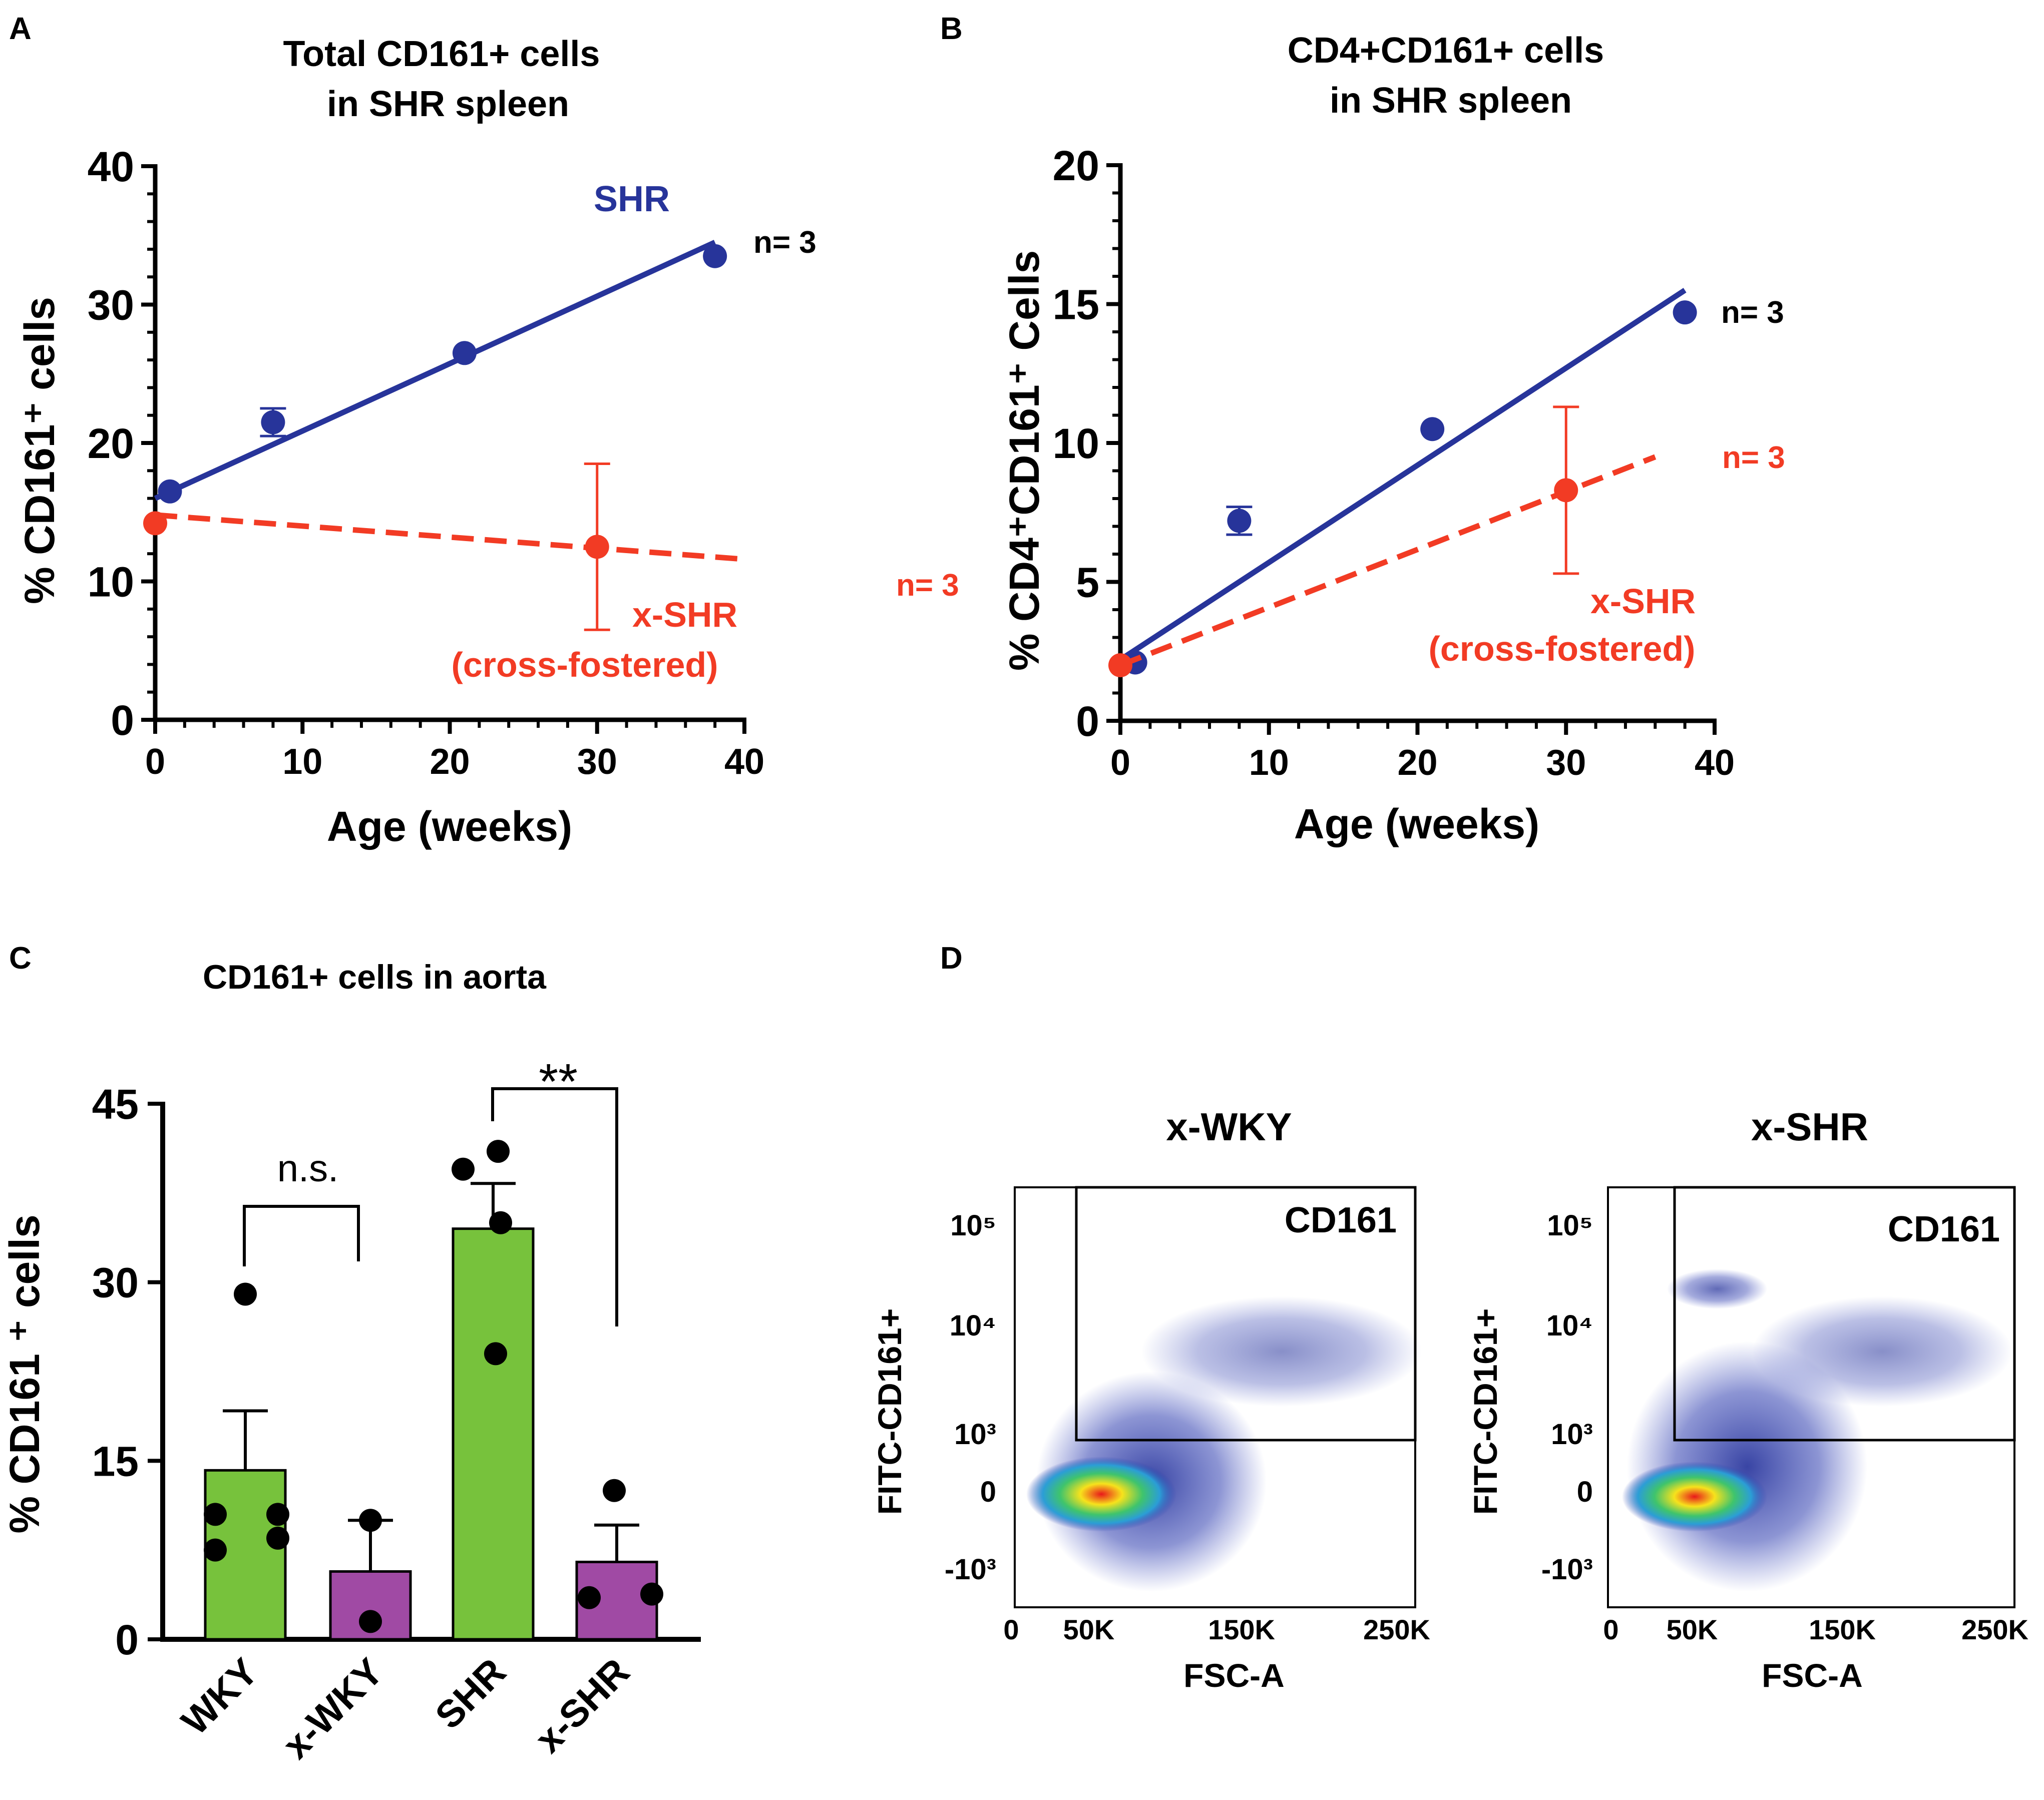 The image size is (2044, 1800). Describe the element at coordinates (1397, 1629) in the screenshot. I see `flow-left-xtick: 250K` at that location.